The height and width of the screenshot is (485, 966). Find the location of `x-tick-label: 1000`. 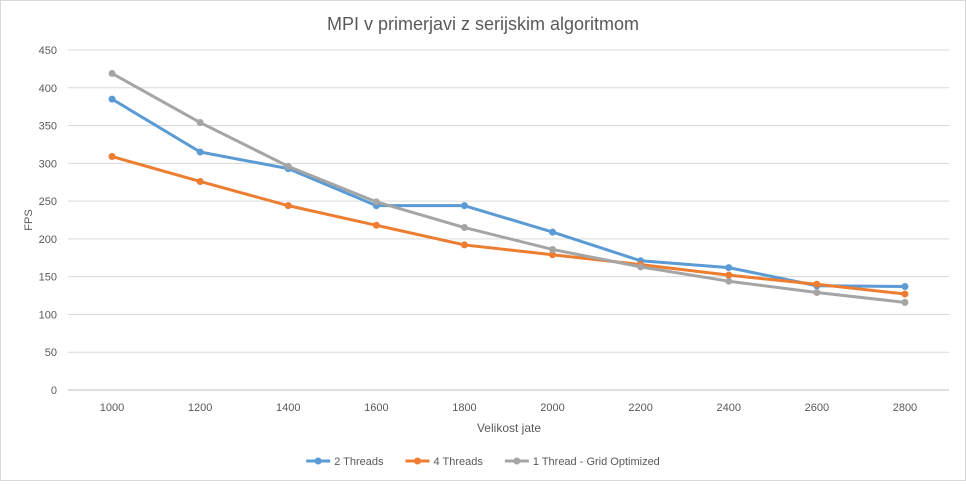

x-tick-label: 1000 is located at coordinates (112, 408).